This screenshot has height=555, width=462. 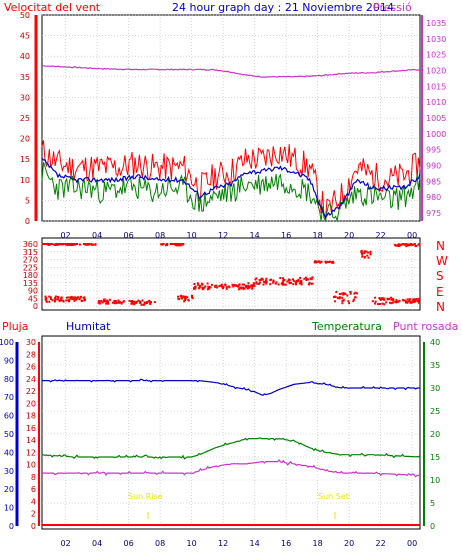 What do you see at coordinates (231, 192) in the screenshot?
I see `wind-avg-line` at bounding box center [231, 192].